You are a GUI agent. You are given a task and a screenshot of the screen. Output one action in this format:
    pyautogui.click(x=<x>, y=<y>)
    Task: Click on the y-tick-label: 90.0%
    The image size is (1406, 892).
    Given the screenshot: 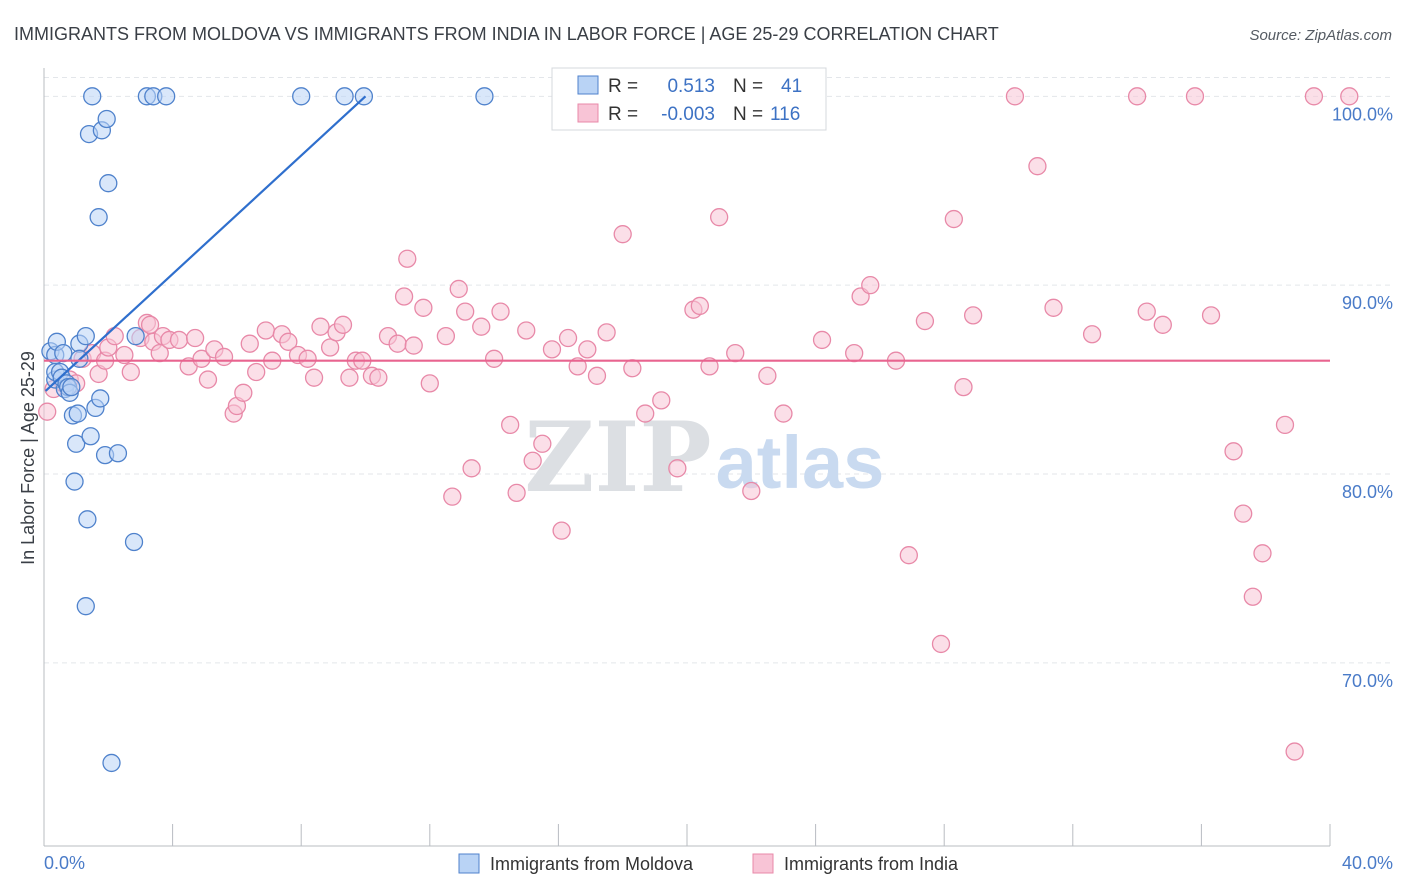 What is the action you would take?
    pyautogui.click(x=1367, y=303)
    